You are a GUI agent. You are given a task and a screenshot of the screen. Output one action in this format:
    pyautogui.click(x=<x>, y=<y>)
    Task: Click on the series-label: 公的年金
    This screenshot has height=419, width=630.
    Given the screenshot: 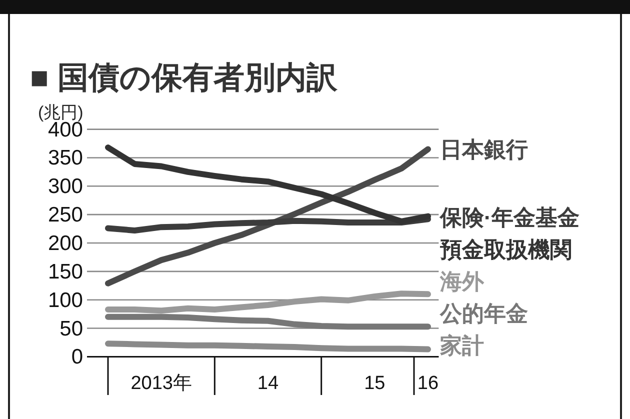 What is the action you would take?
    pyautogui.click(x=483, y=313)
    